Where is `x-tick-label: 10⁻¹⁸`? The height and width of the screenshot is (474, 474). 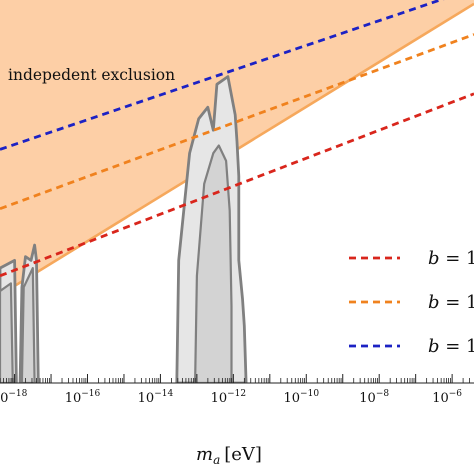
x-tick-label: 10⁻¹⁸ is located at coordinates (14, 397).